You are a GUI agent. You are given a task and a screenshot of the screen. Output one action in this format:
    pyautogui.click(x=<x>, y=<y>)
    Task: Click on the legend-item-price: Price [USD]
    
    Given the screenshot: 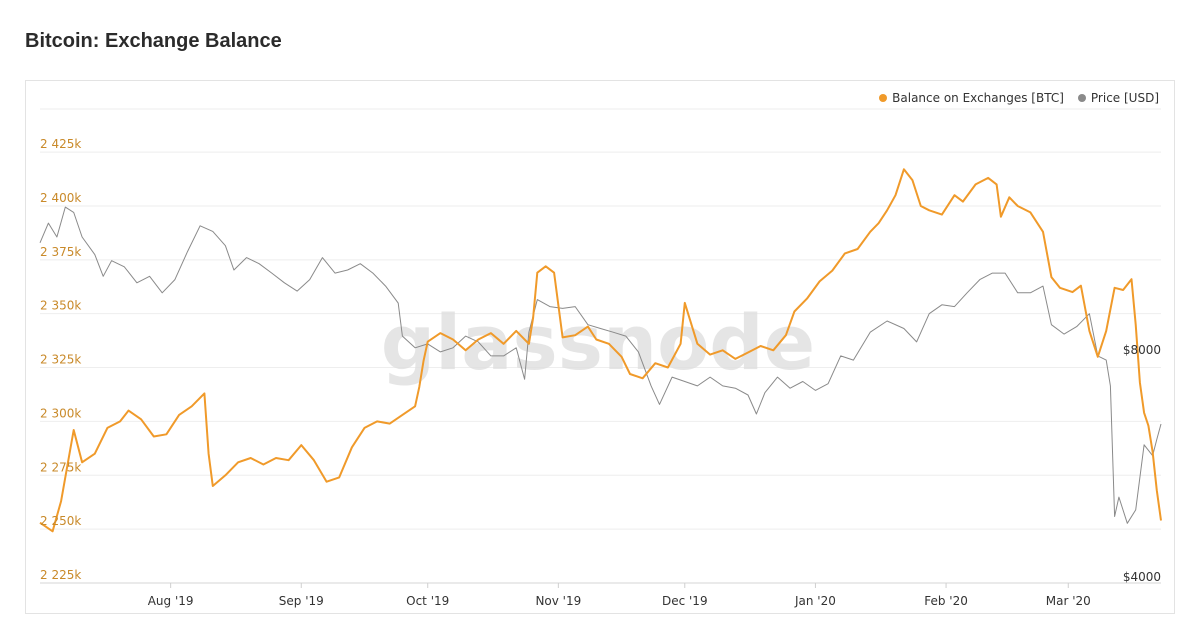 What is the action you would take?
    pyautogui.click(x=1118, y=98)
    